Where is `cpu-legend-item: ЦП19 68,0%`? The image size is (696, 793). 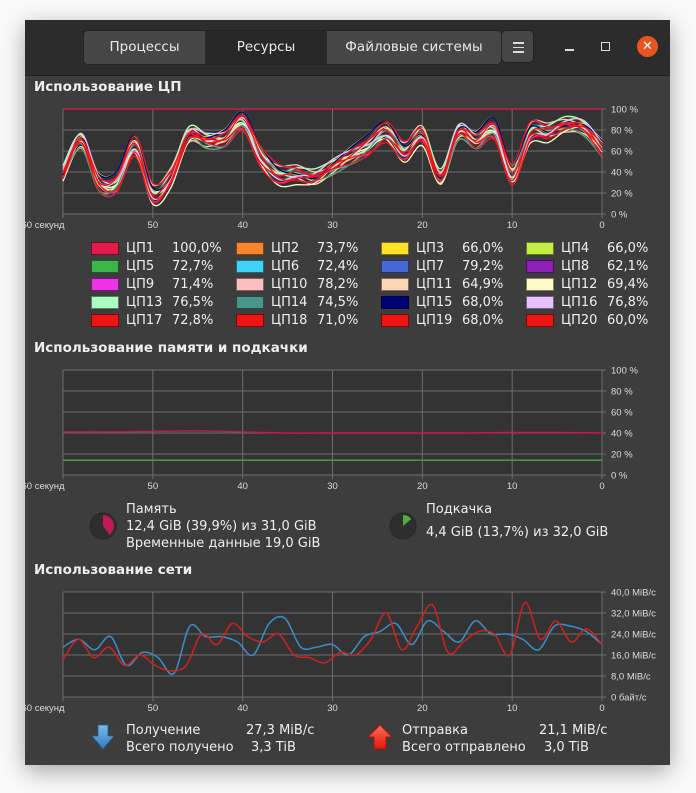
cpu-legend-item: ЦП19 68,0% is located at coordinates (453, 320).